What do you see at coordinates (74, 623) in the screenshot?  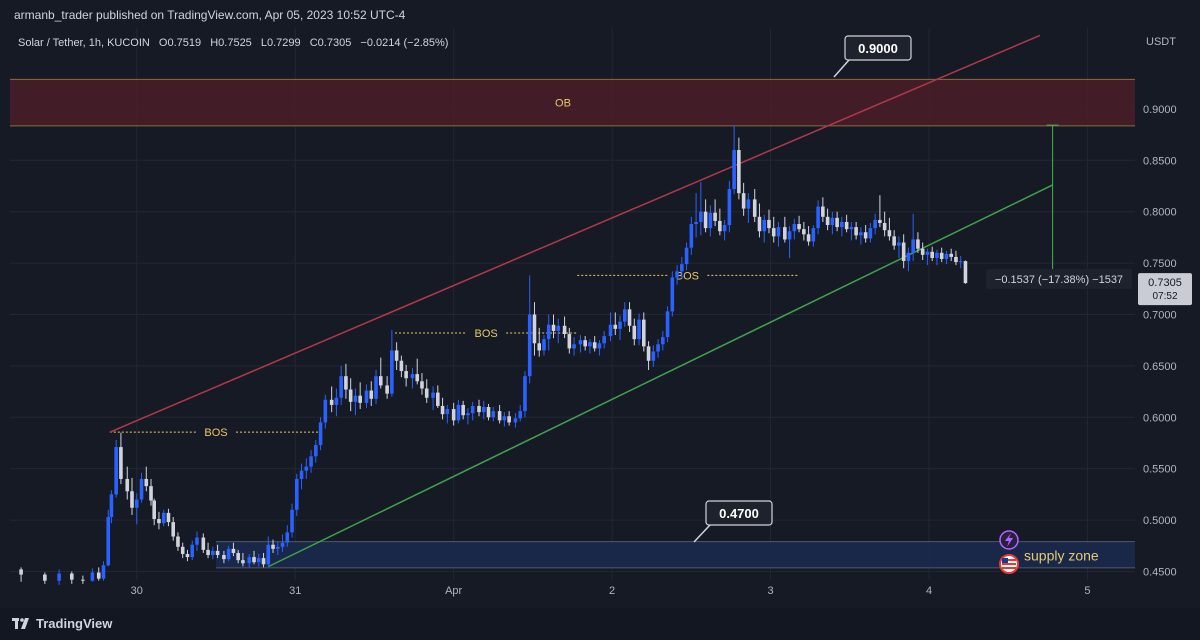 I see `tradingview-brand: TradingView` at bounding box center [74, 623].